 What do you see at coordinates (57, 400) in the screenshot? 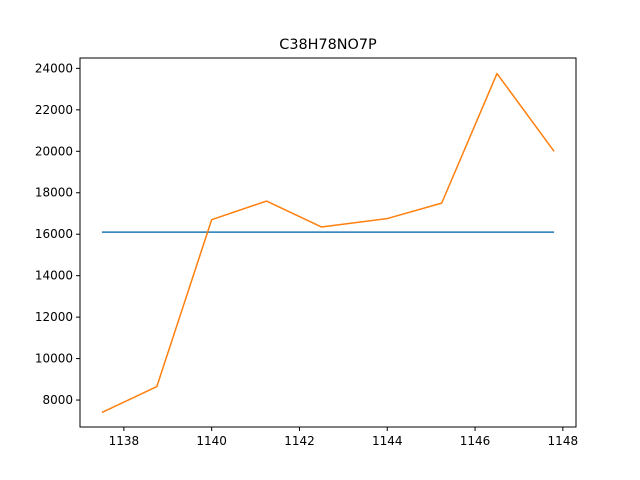
I see `y-tick-label: 8000` at bounding box center [57, 400].